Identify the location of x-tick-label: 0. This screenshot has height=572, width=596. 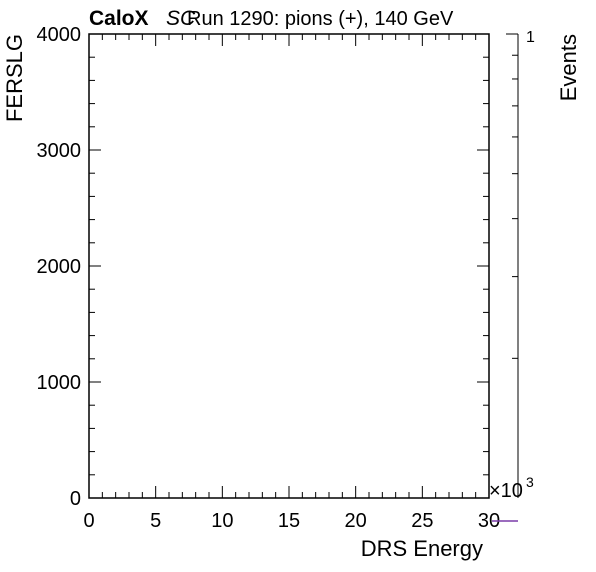
(88, 521).